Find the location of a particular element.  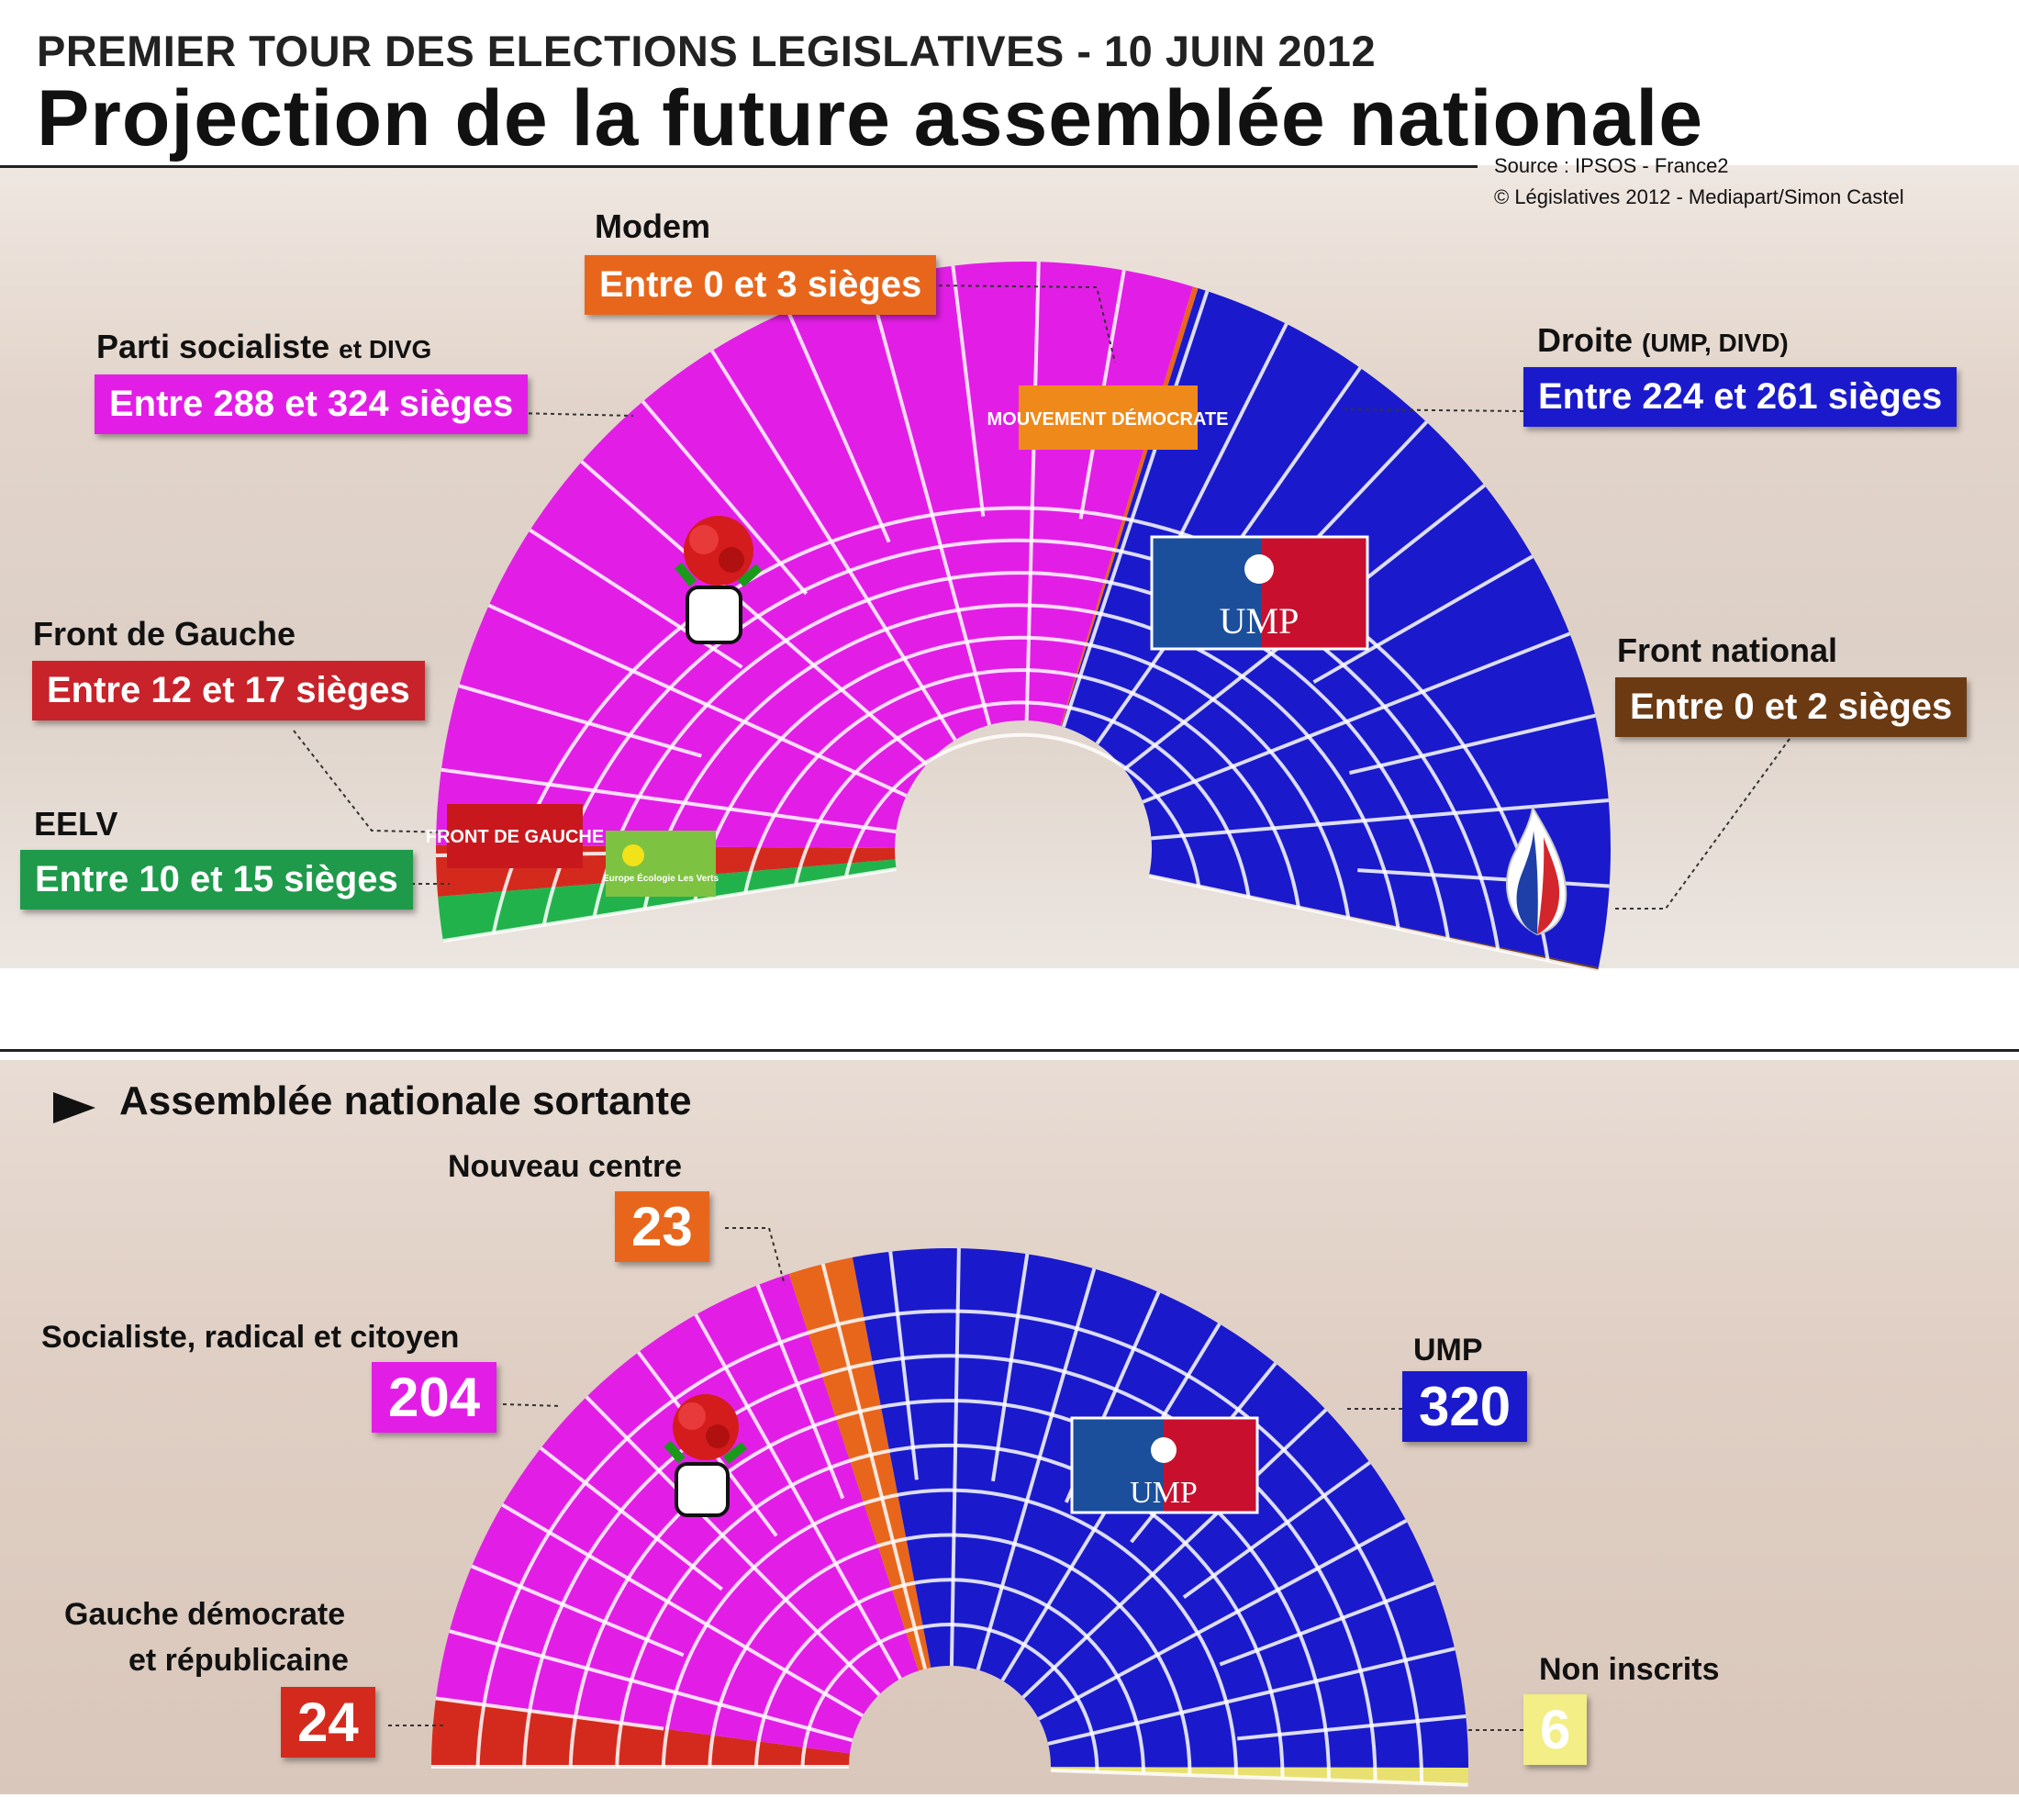

label-ump: UMP is located at coordinates (1448, 1350).